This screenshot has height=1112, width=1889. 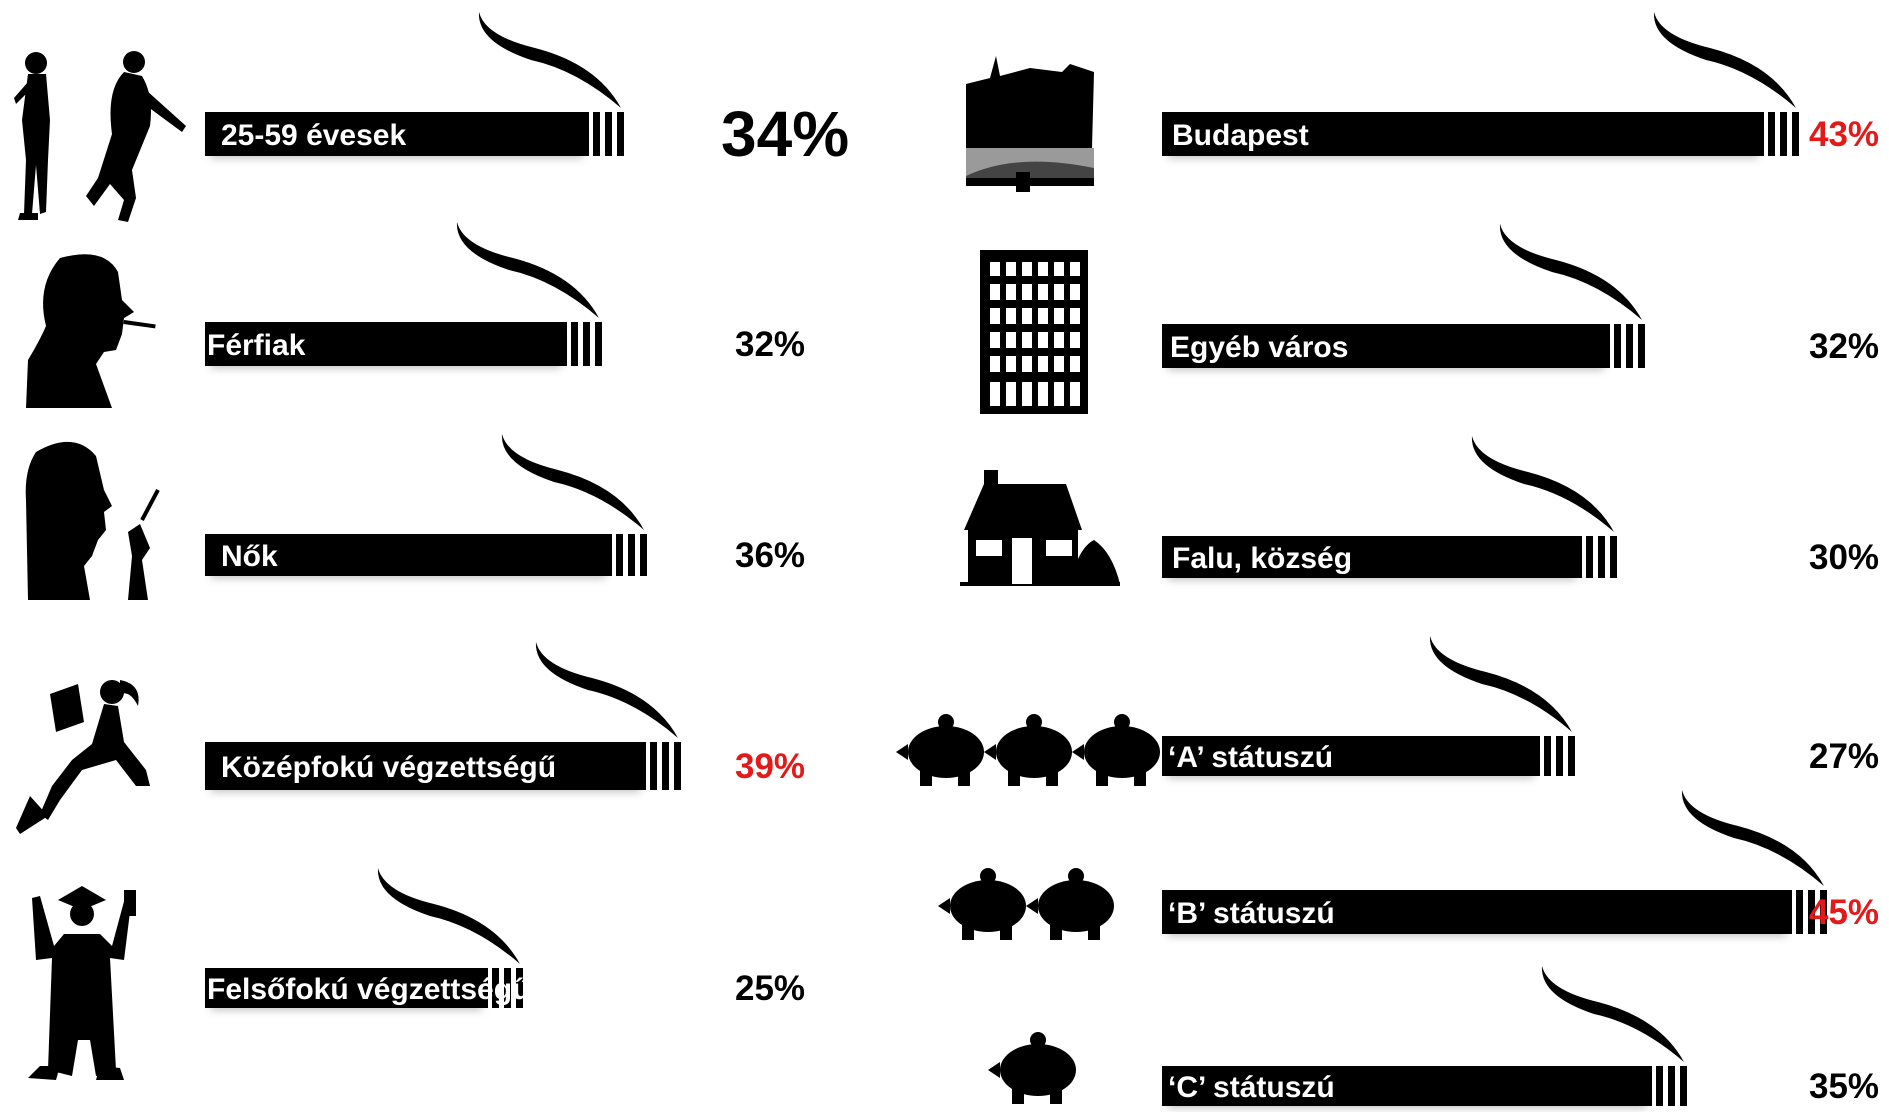 I want to click on bar-value-label: 45%, so click(x=1844, y=912).